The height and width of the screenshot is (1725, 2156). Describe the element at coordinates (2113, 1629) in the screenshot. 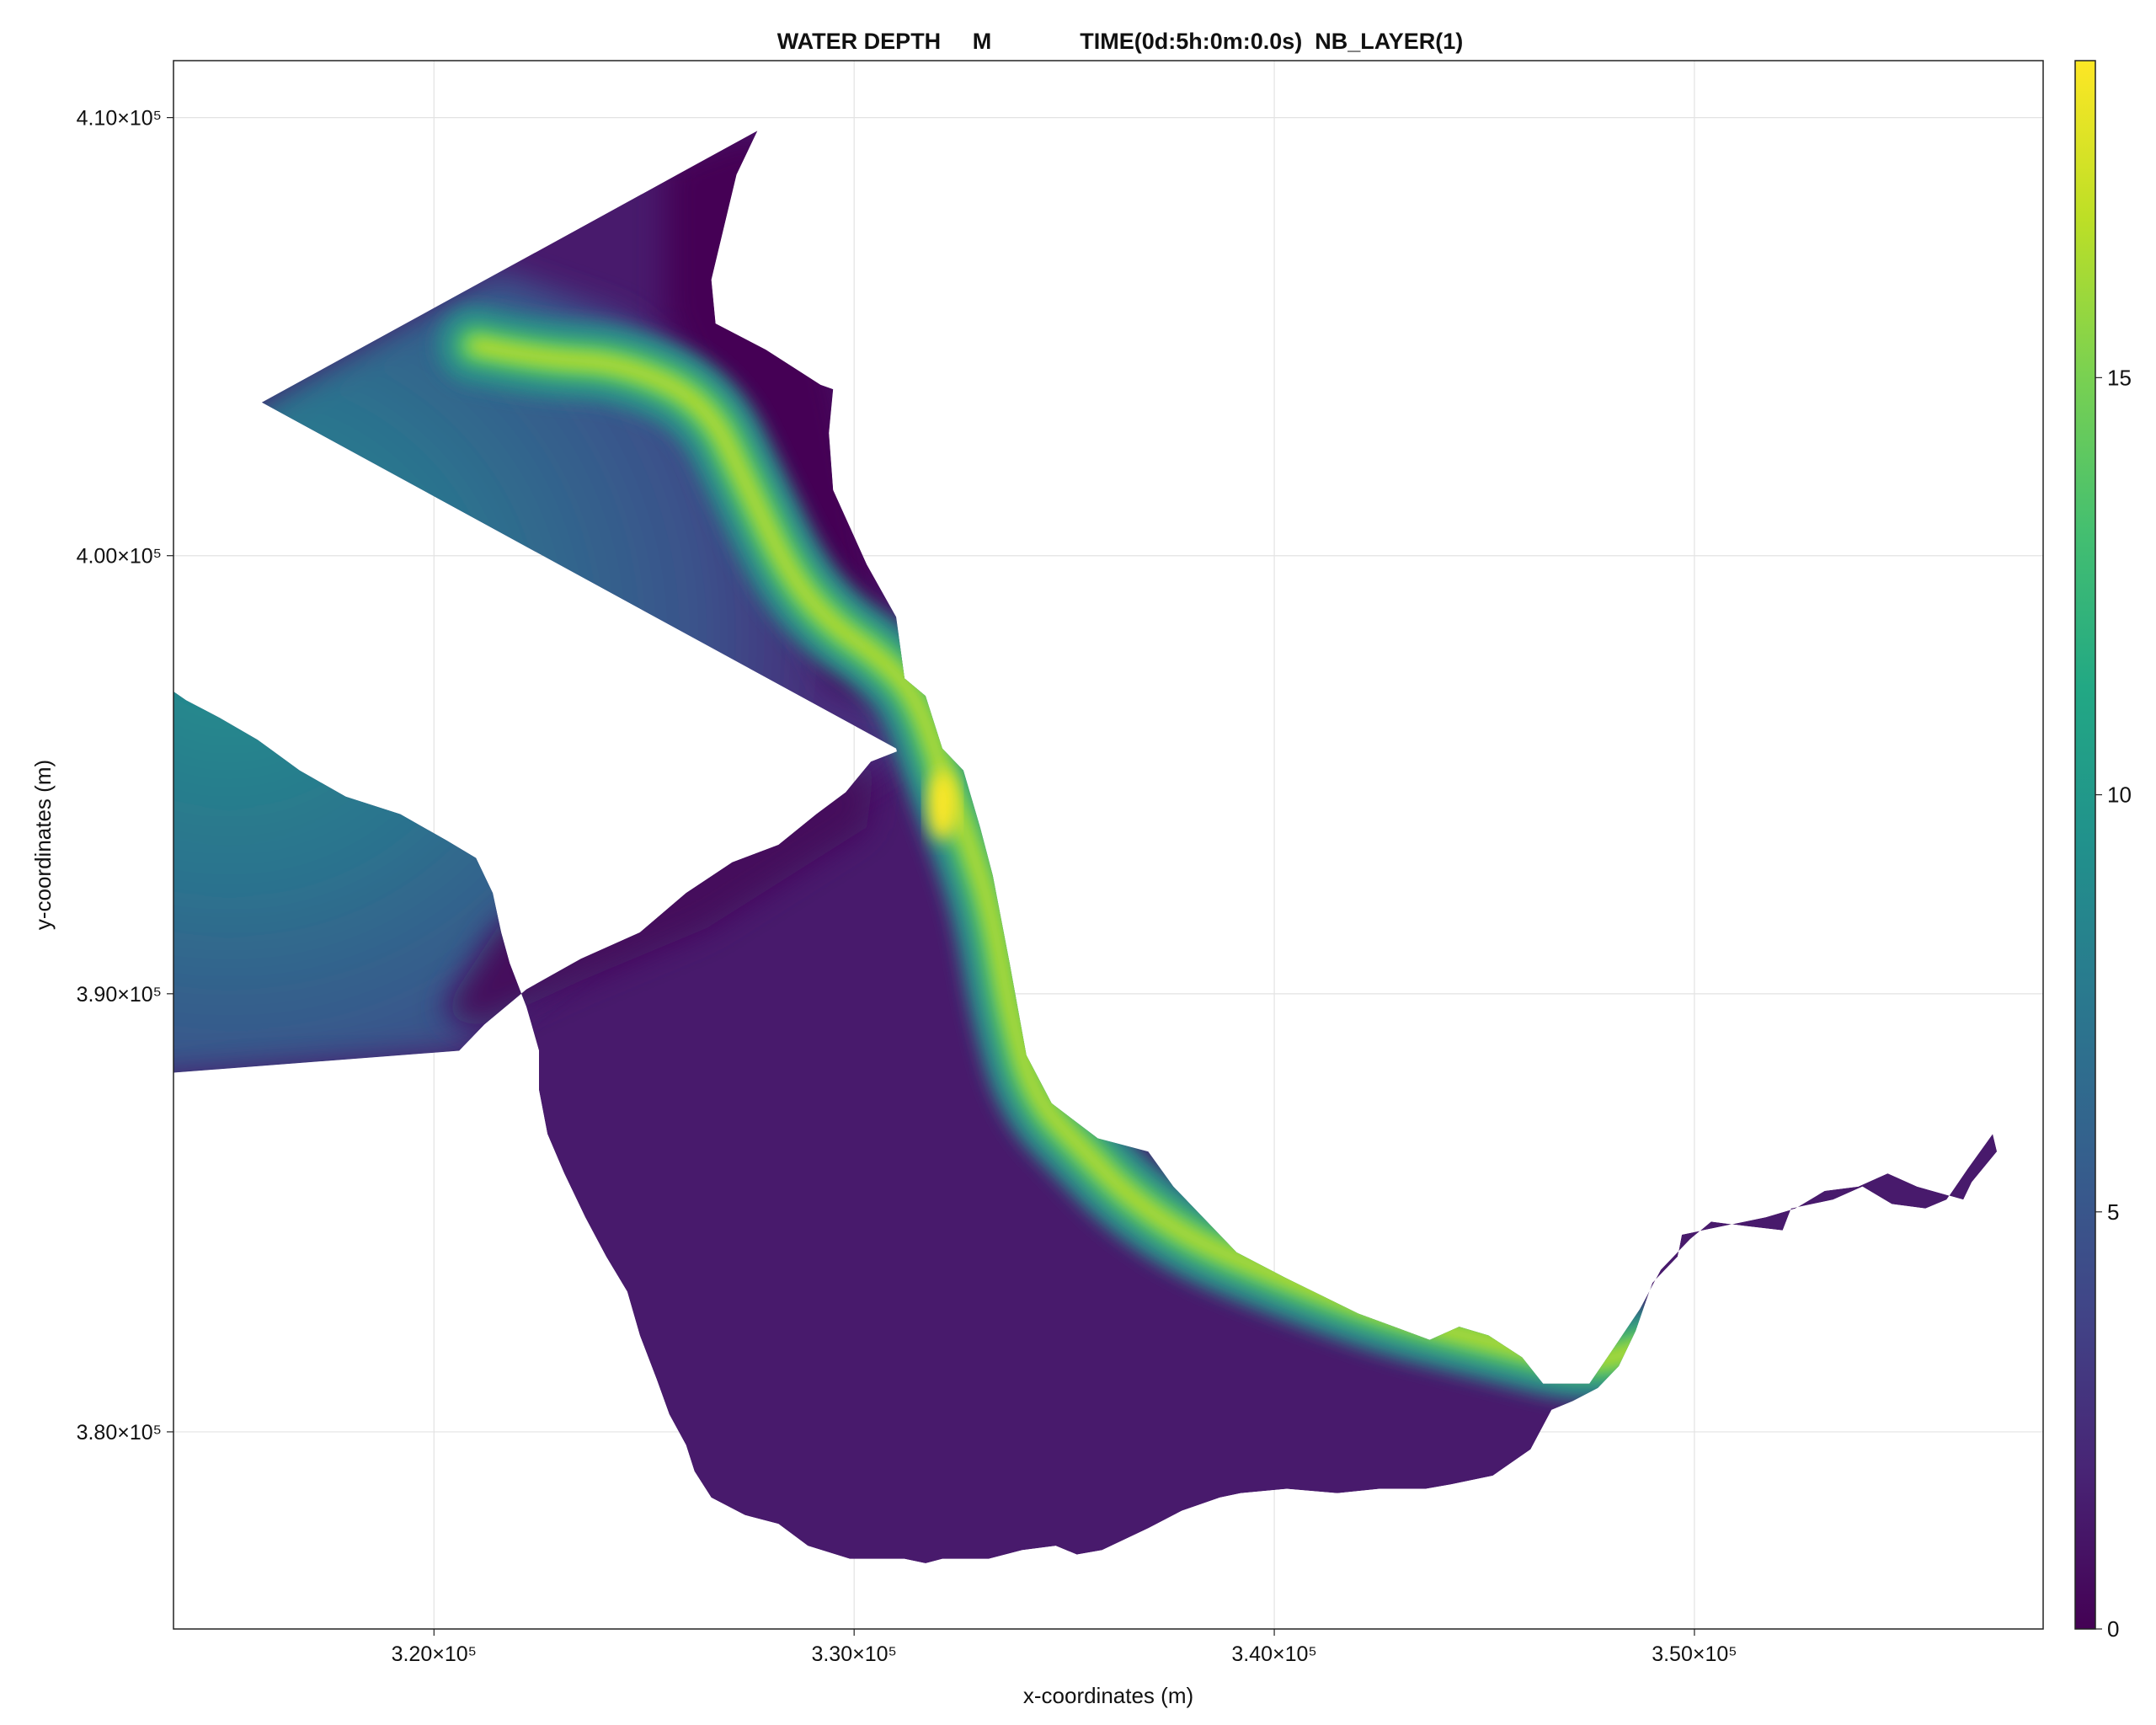

I see `colorbar-tick-label: 0` at that location.